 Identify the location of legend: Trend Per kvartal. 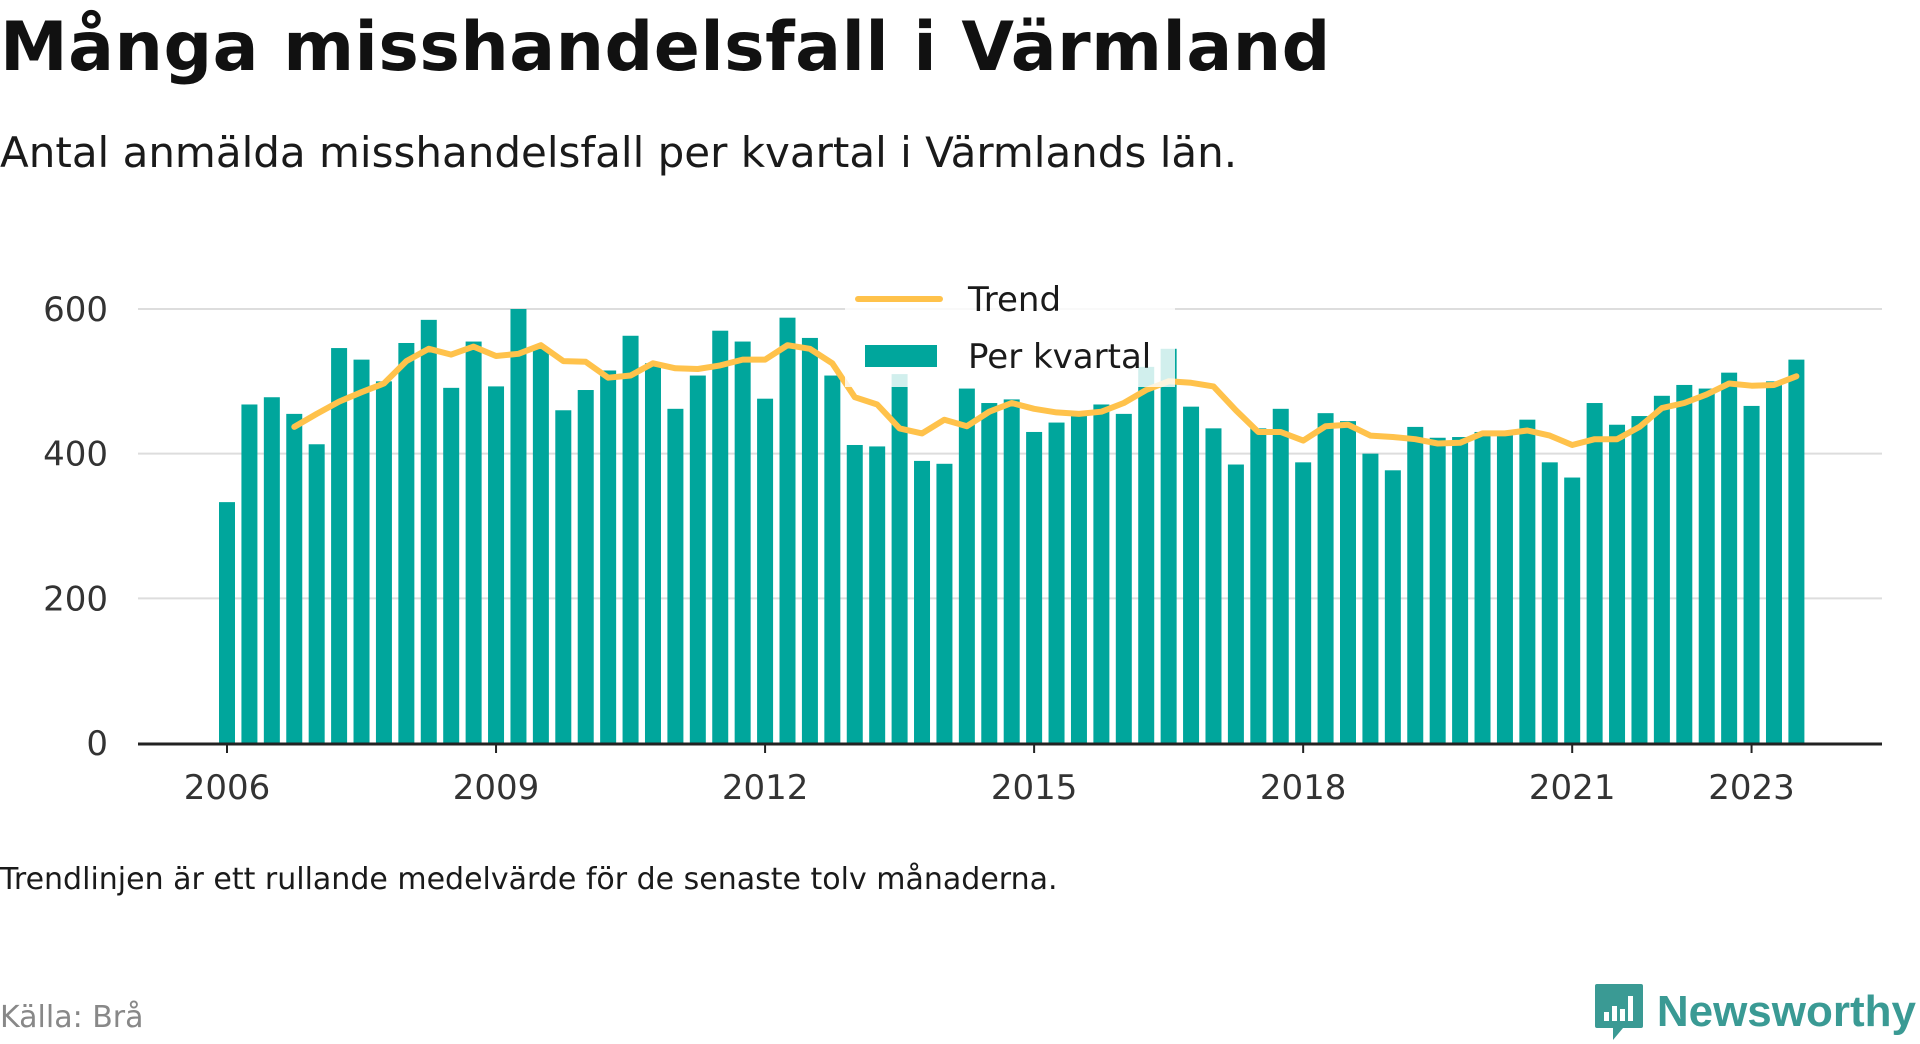
(1010, 329).